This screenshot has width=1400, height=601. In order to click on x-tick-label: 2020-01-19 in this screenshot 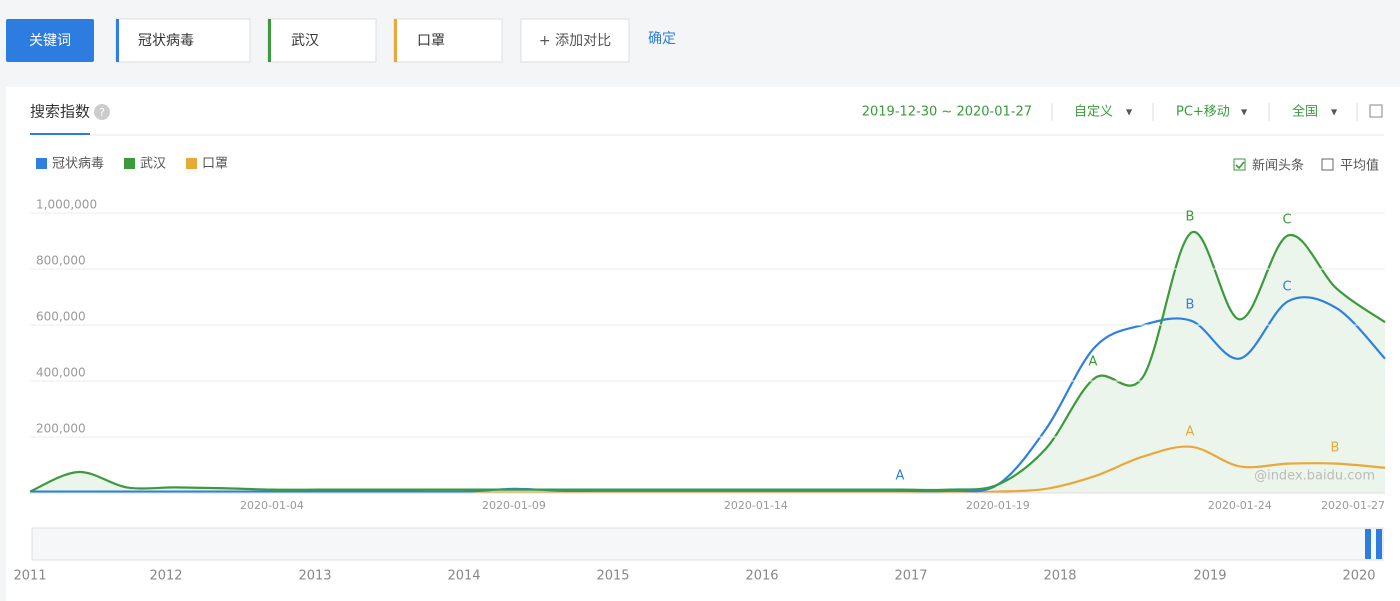, I will do `click(998, 505)`.